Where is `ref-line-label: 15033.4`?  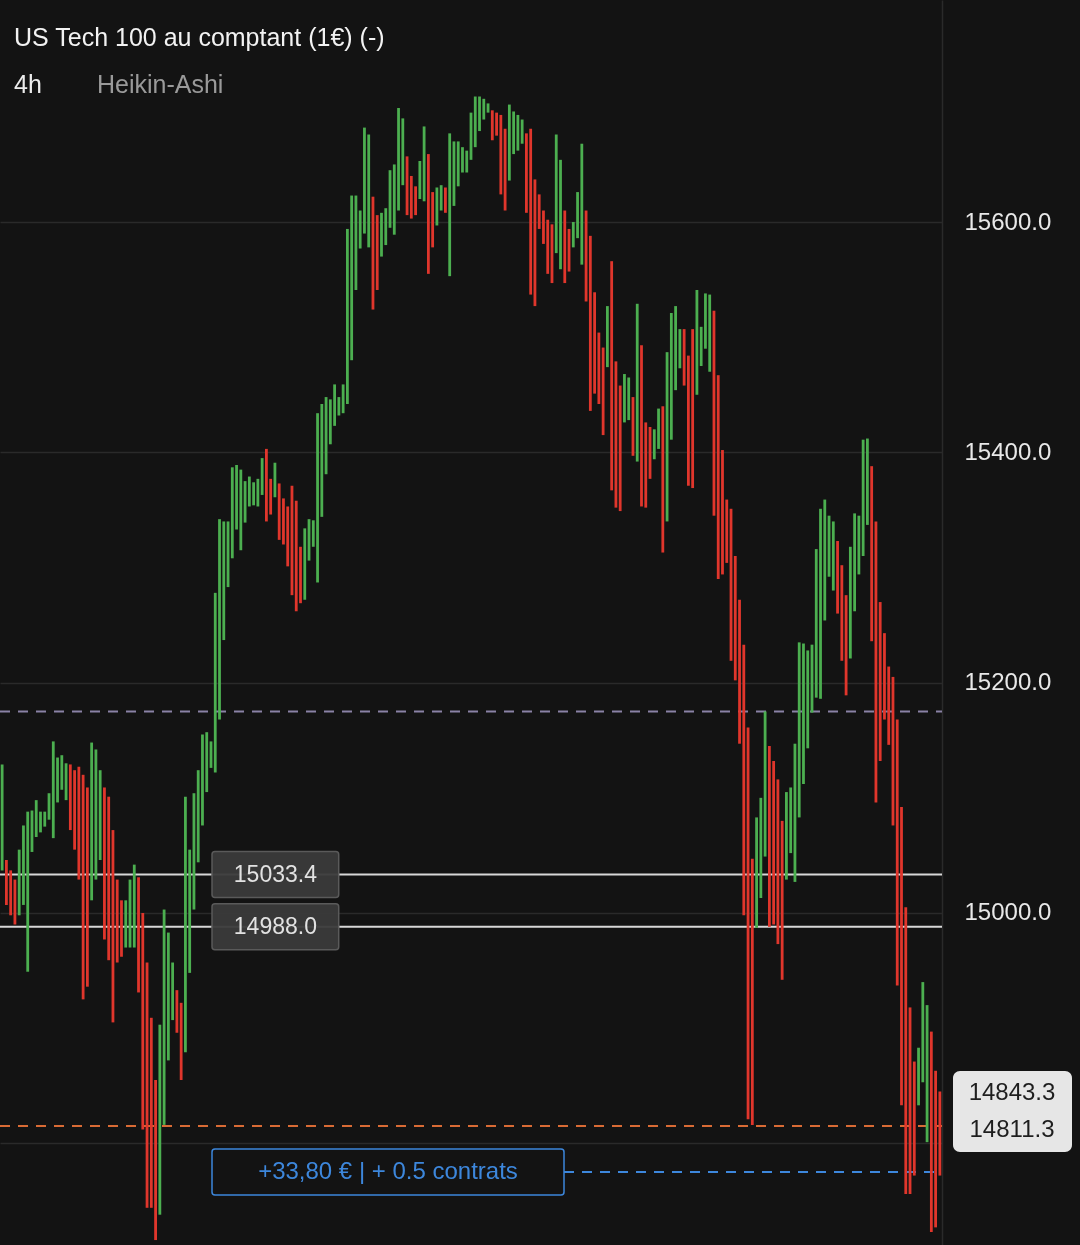 ref-line-label: 15033.4 is located at coordinates (275, 873).